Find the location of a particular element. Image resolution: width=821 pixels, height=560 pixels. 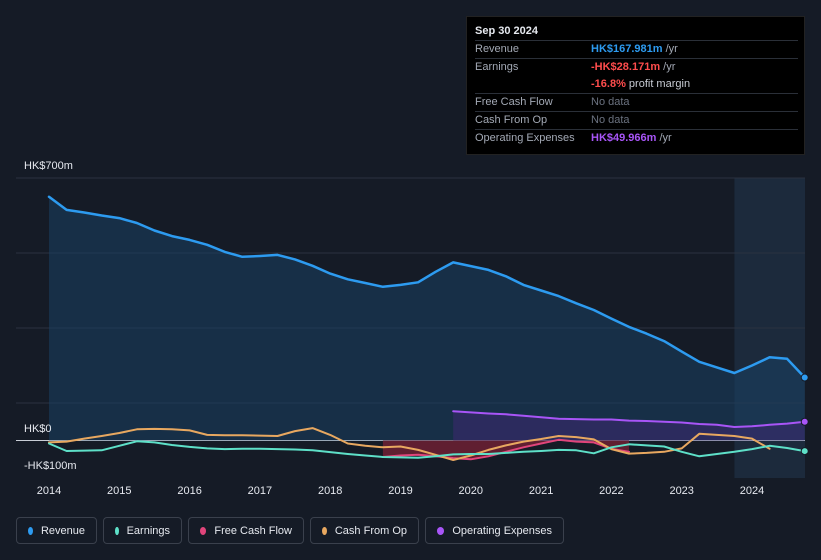

tooltip-label: Revenue is located at coordinates (497, 49).